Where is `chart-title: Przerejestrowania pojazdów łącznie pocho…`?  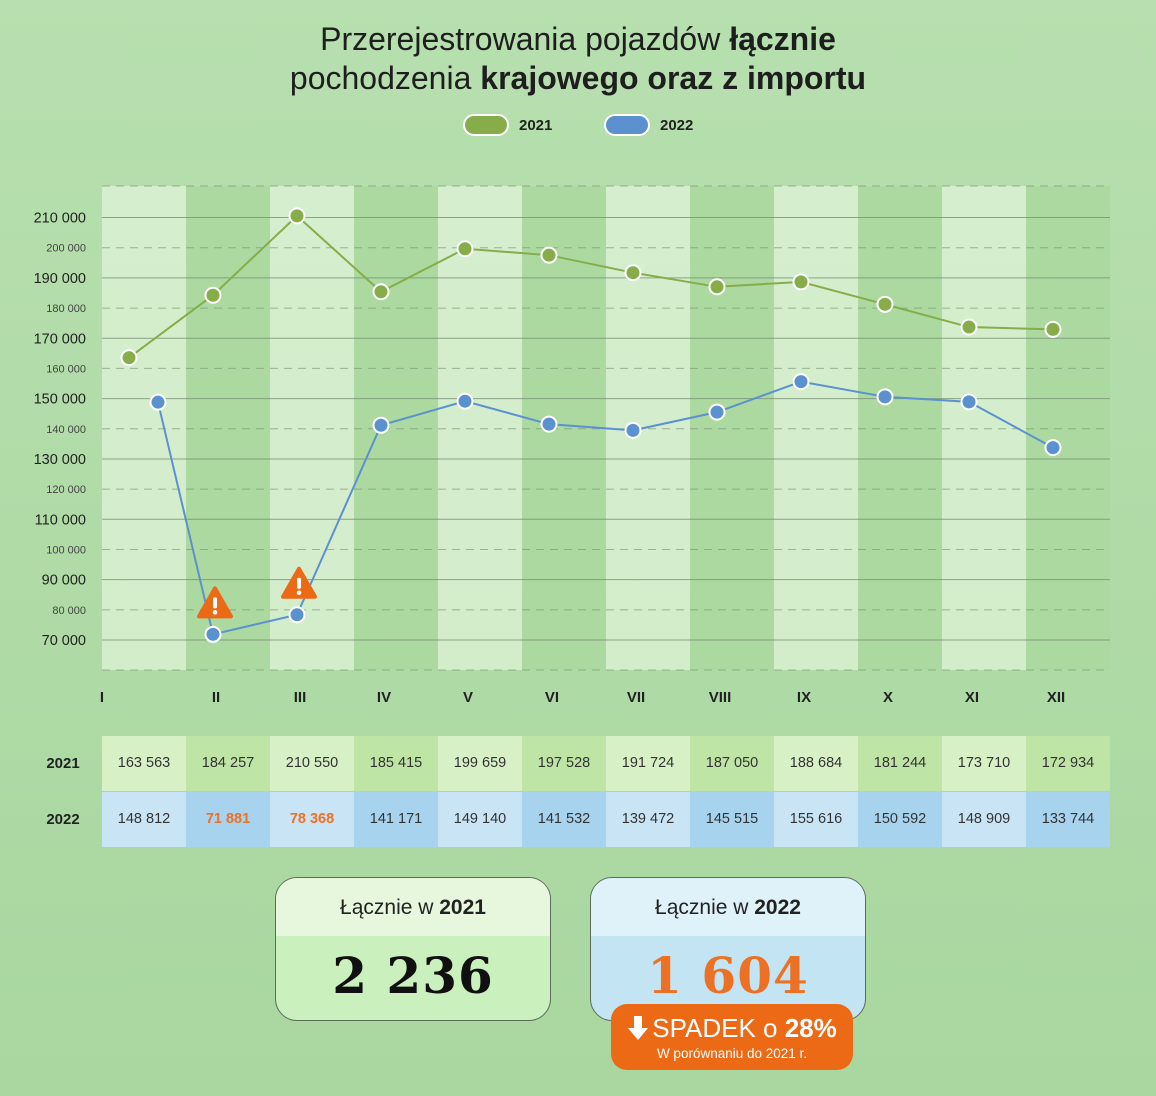
chart-title: Przerejestrowania pojazdów łącznie pocho… is located at coordinates (578, 59).